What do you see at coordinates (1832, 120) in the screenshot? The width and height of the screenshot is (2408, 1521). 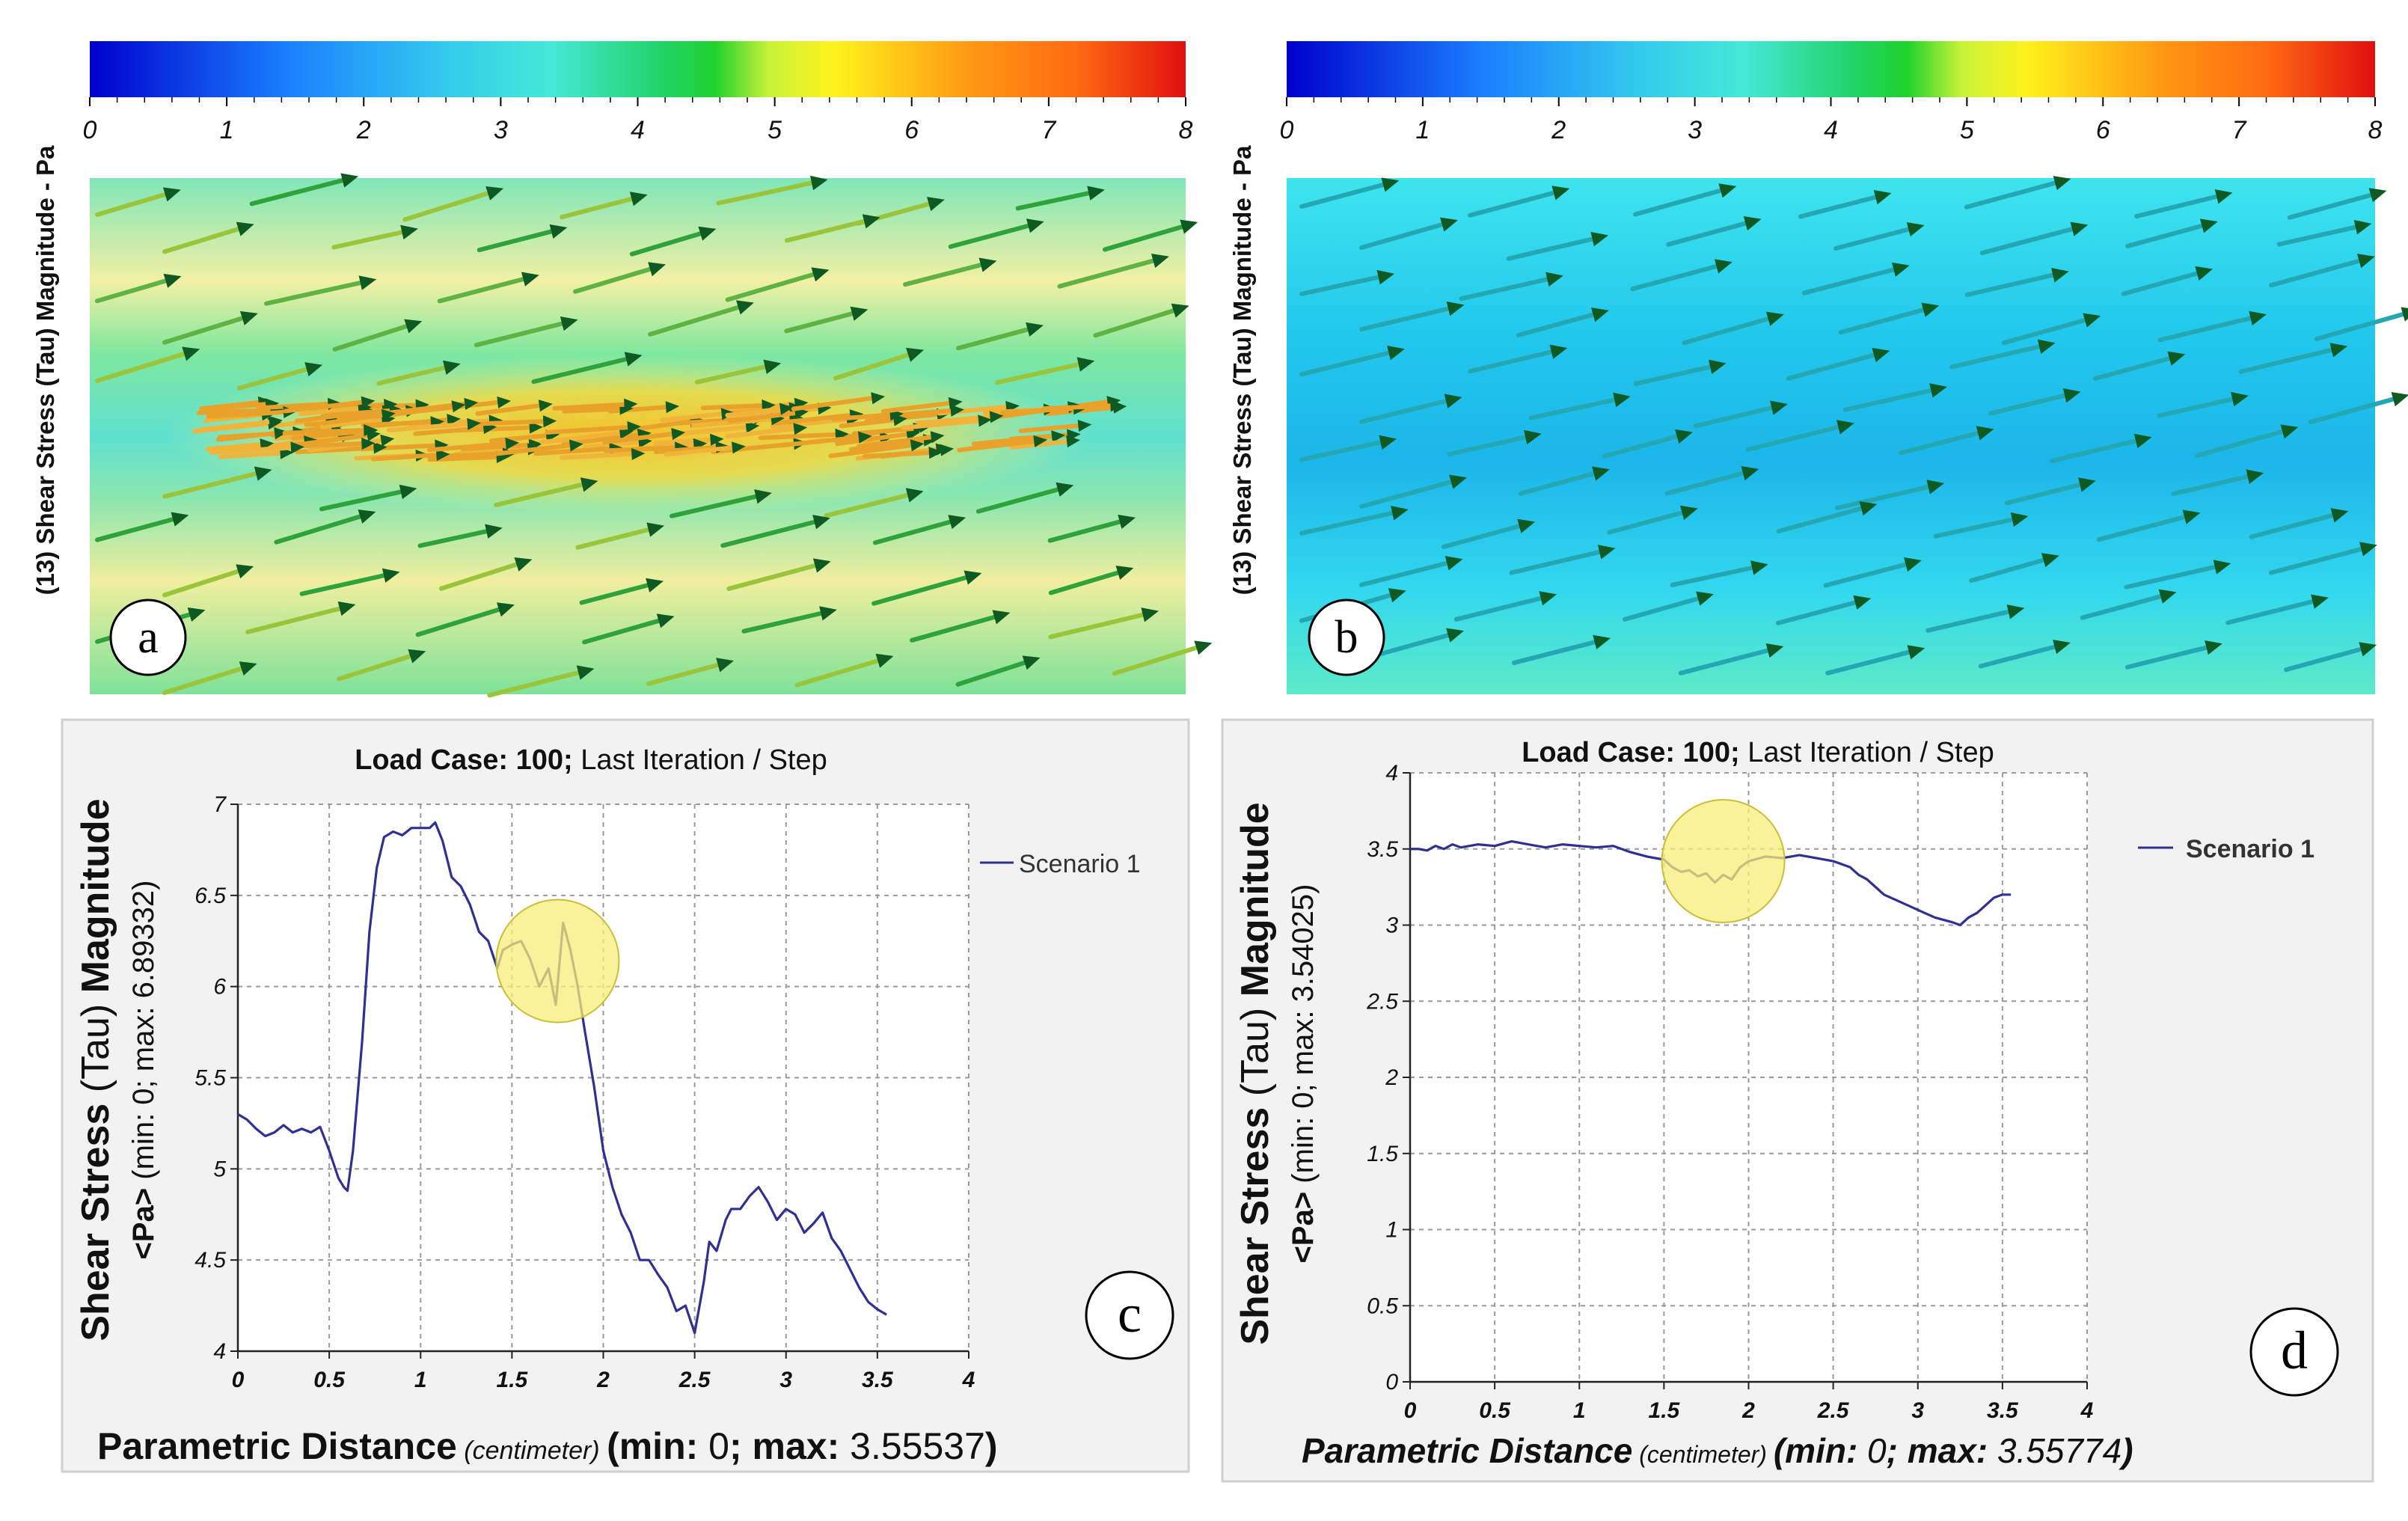 I see `colorbar-b-ticks: 0 1 2 3 4 5 6 7 8` at bounding box center [1832, 120].